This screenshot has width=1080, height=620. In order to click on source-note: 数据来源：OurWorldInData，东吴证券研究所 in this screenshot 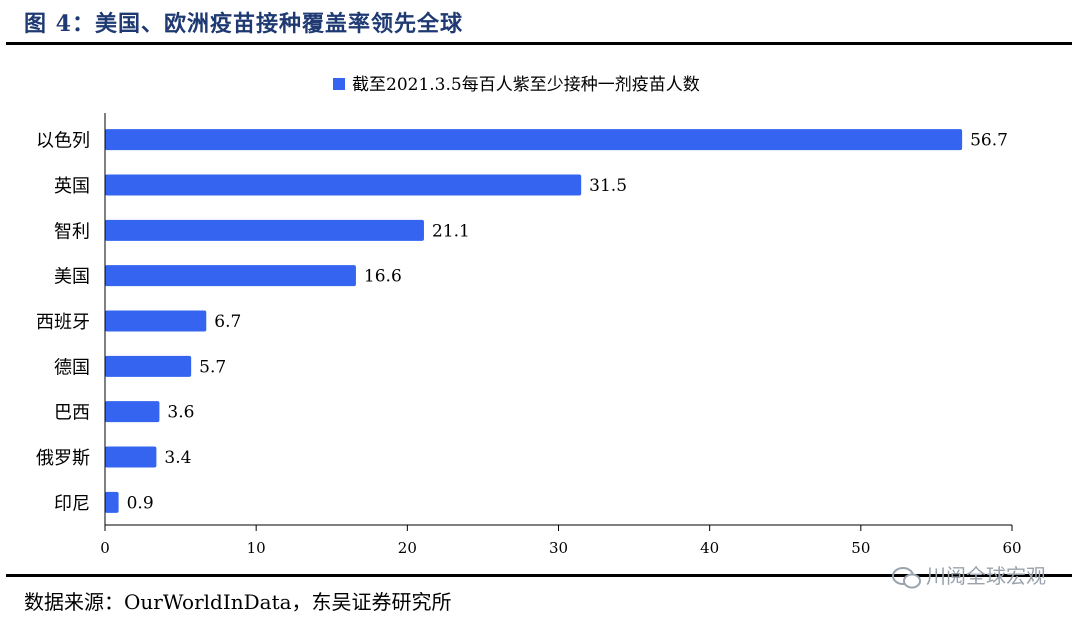, I will do `click(238, 602)`.